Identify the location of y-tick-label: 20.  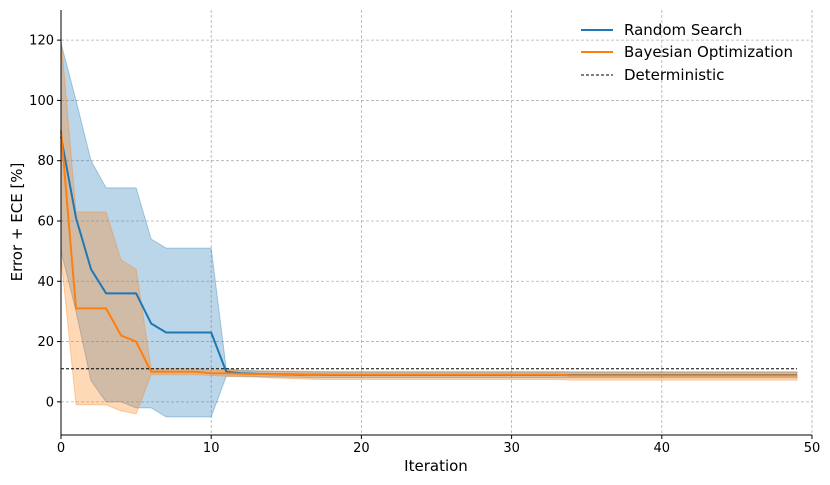
(45, 342).